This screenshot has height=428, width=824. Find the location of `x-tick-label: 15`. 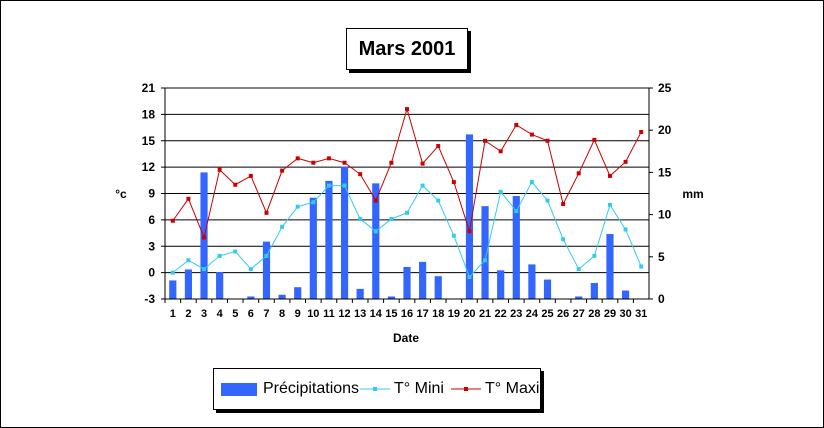

x-tick-label: 15 is located at coordinates (391, 314).